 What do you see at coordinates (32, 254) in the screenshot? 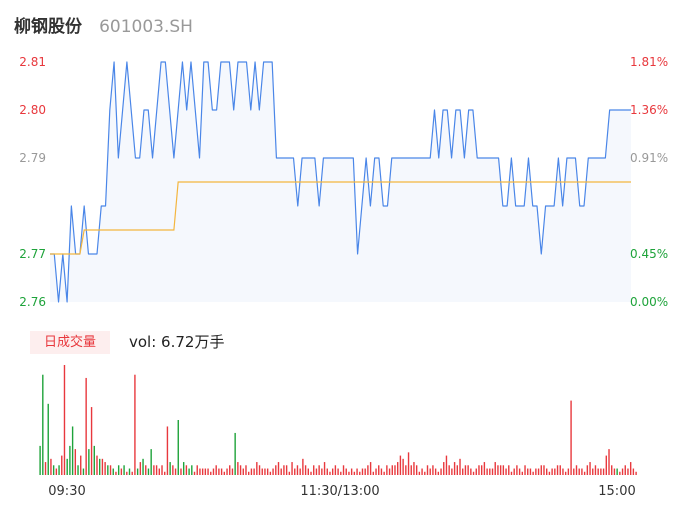
I see `y-tick-label-left: 2.77` at bounding box center [32, 254].